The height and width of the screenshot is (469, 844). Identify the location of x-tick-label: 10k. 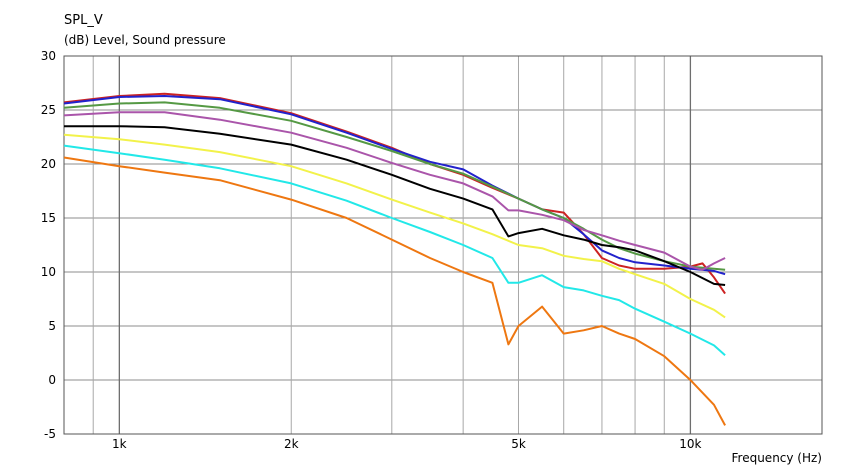
(690, 444).